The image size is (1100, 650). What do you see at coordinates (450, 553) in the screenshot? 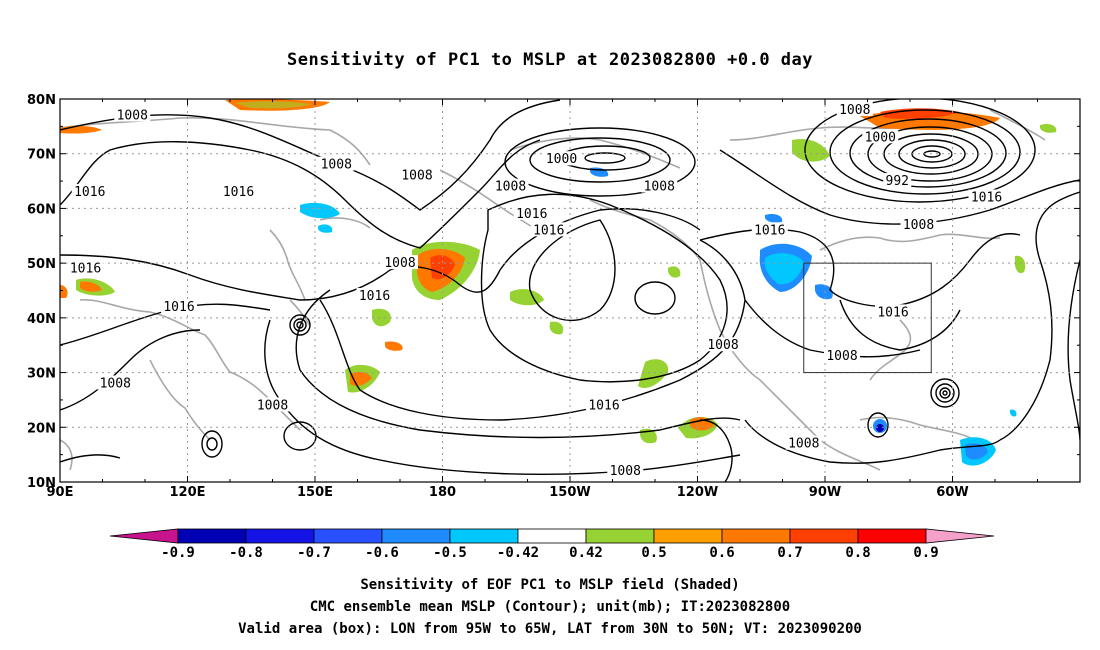
I see `colorbar-label: -0.5` at bounding box center [450, 553].